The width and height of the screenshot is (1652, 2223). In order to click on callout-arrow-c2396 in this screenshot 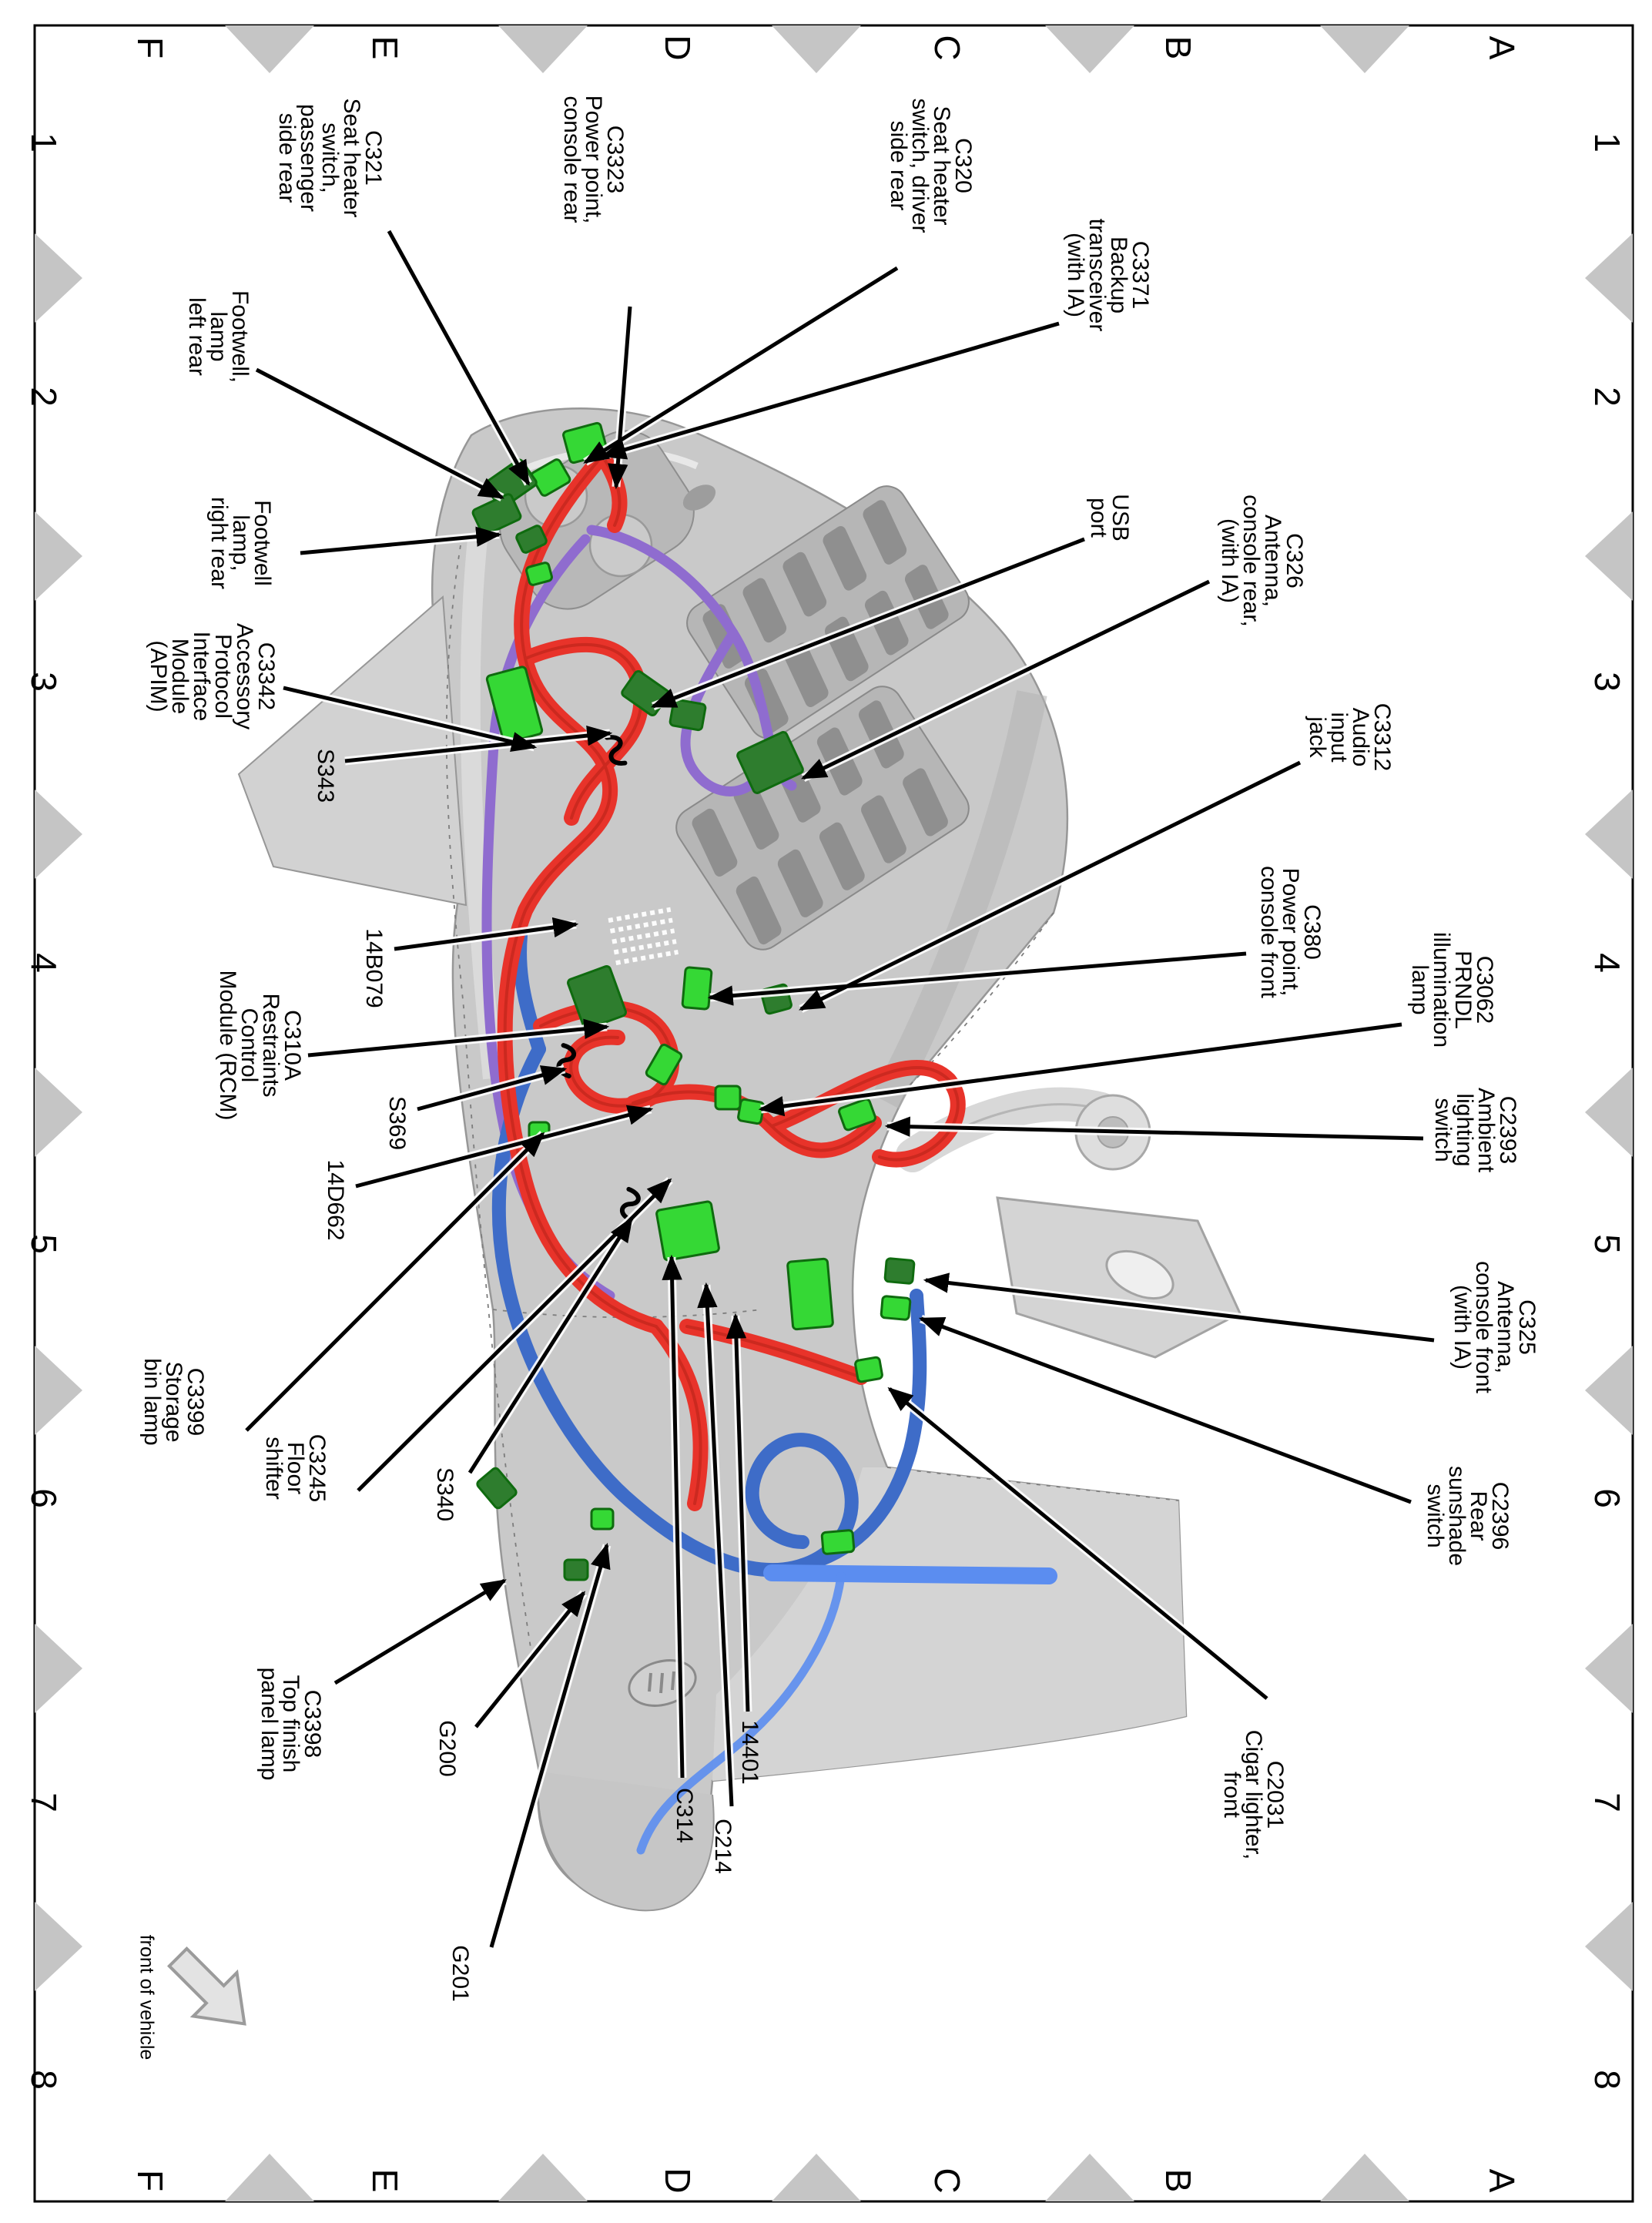, I will do `click(1165, 1410)`.